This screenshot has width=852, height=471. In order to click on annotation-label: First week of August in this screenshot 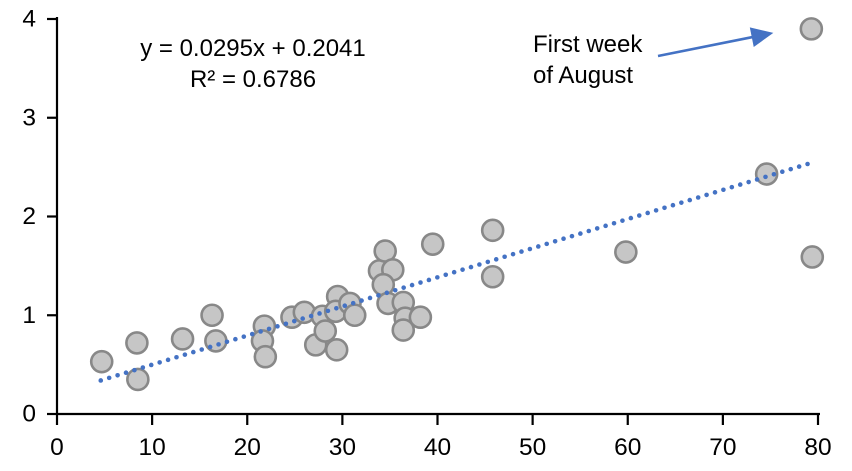, I will do `click(587, 60)`.